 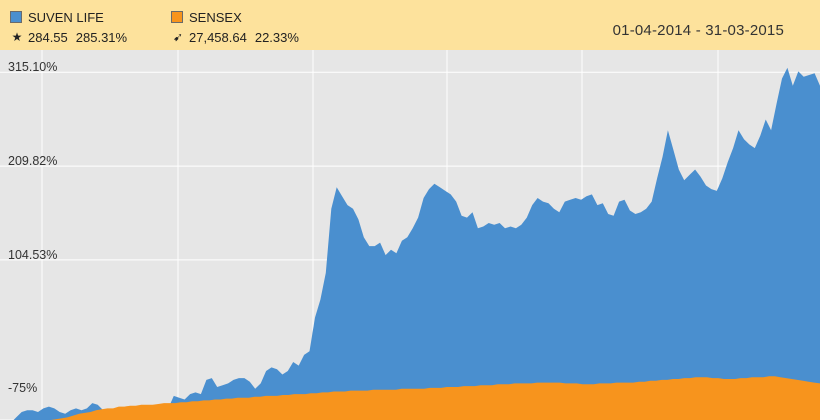 What do you see at coordinates (32, 227) in the screenshot?
I see `y-axis-ticks: 315.10% 209.82% 104.53% -75%` at bounding box center [32, 227].